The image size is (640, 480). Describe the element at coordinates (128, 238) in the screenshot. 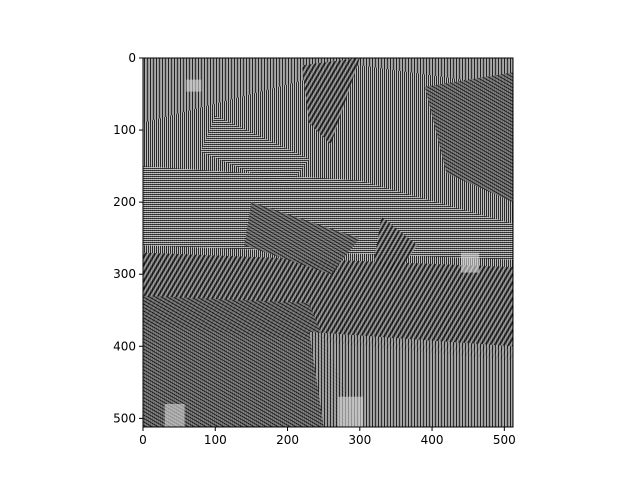

I see `y-axis: 0 100 200 300 400 500` at that location.